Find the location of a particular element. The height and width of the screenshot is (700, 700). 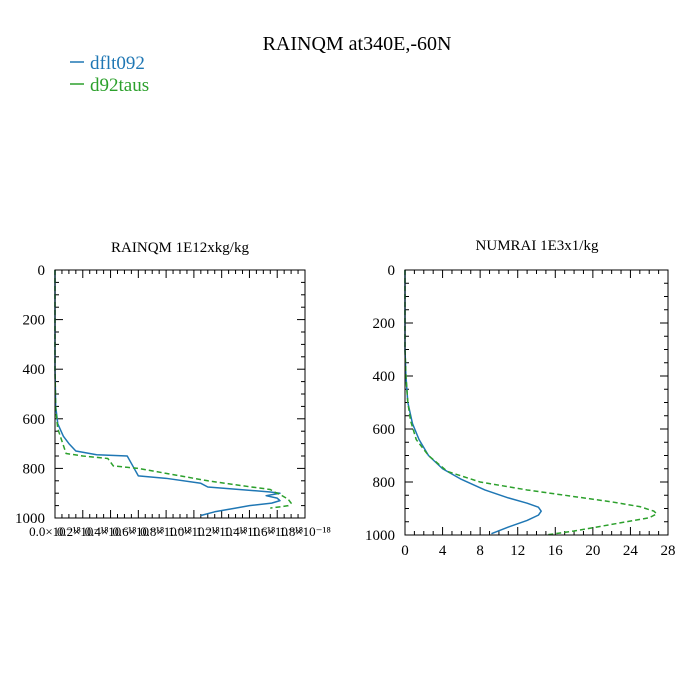

rainqm-xtick-label: 1.0×10⁻¹⁸ is located at coordinates (194, 531).